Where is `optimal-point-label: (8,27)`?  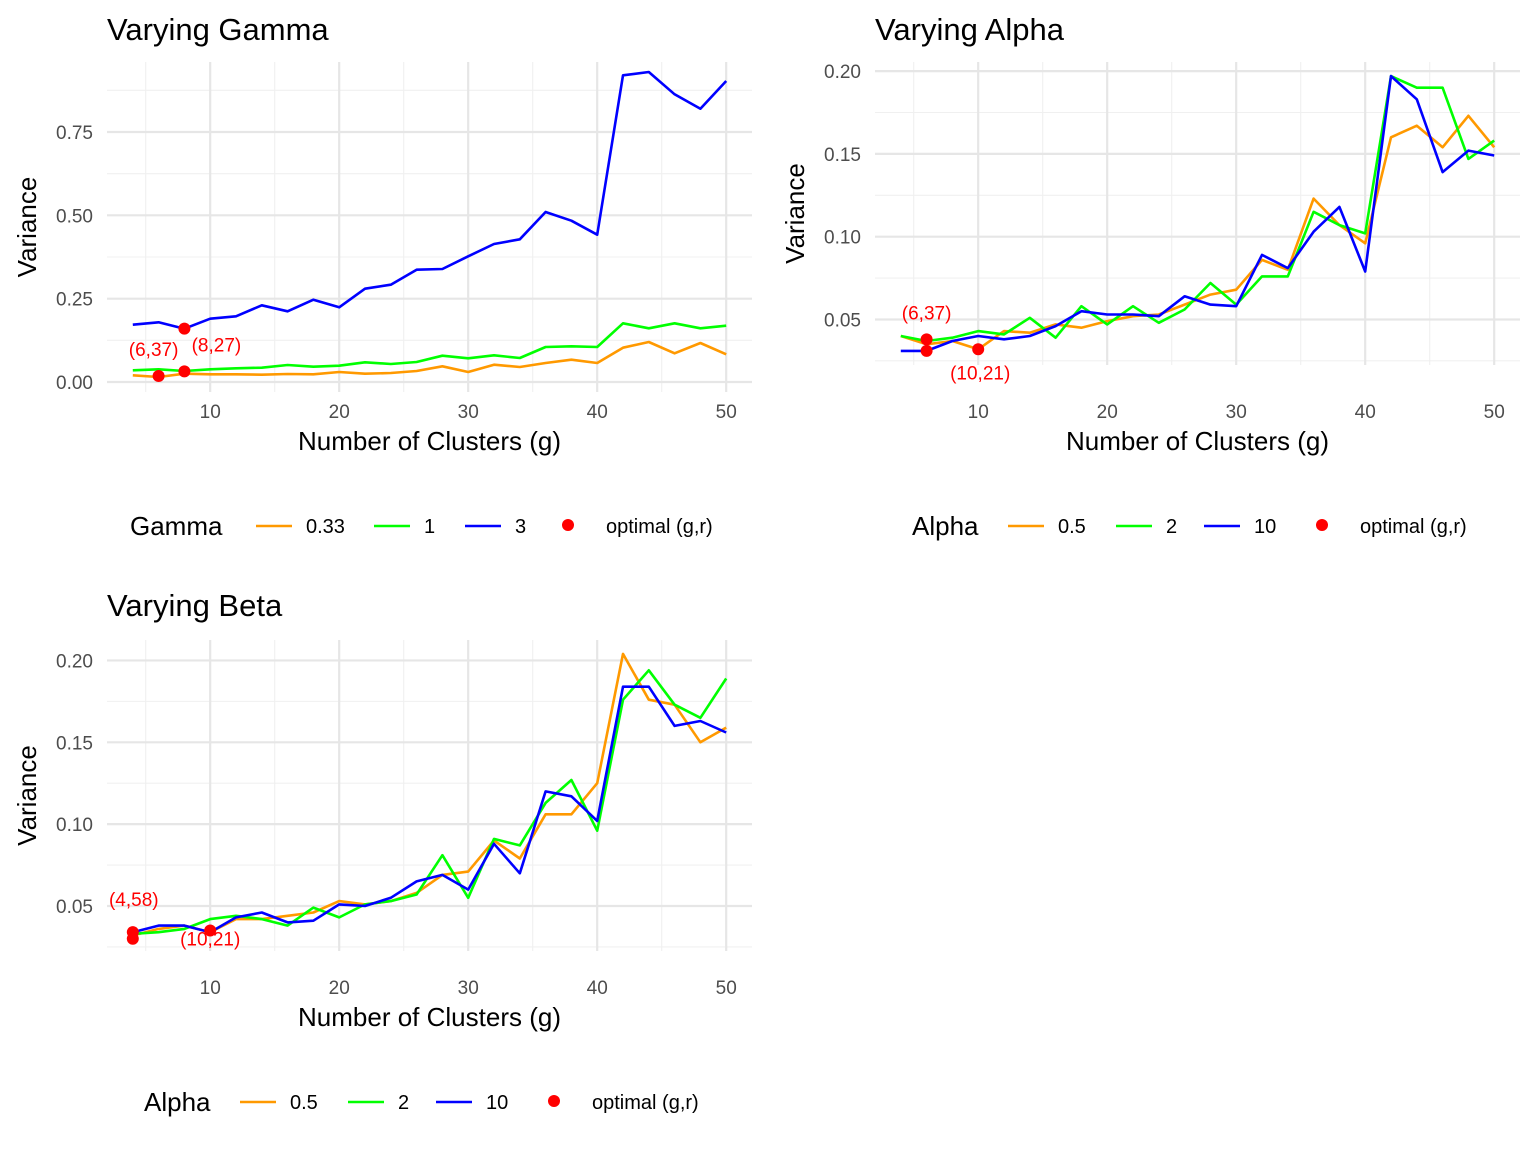 optimal-point-label: (8,27) is located at coordinates (217, 345).